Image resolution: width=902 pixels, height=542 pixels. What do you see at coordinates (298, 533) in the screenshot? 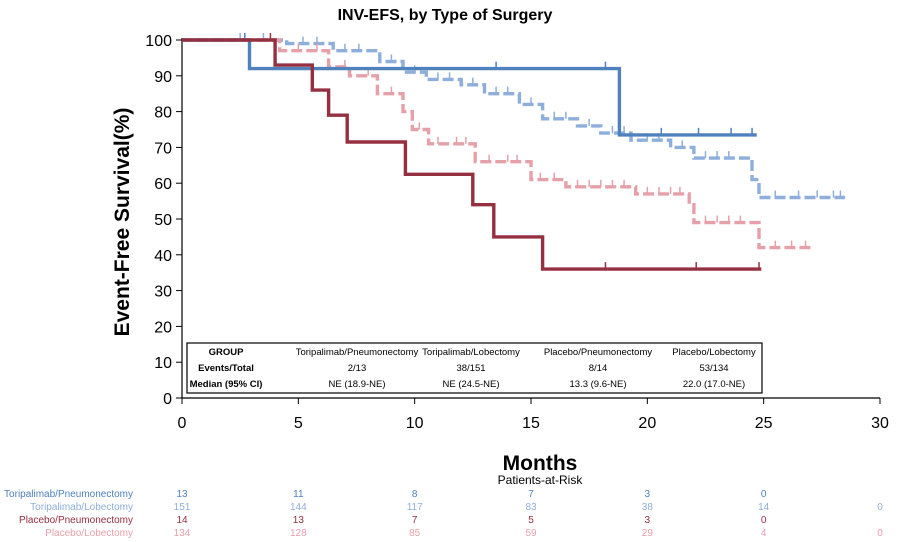
I see `risk-count: 128` at bounding box center [298, 533].